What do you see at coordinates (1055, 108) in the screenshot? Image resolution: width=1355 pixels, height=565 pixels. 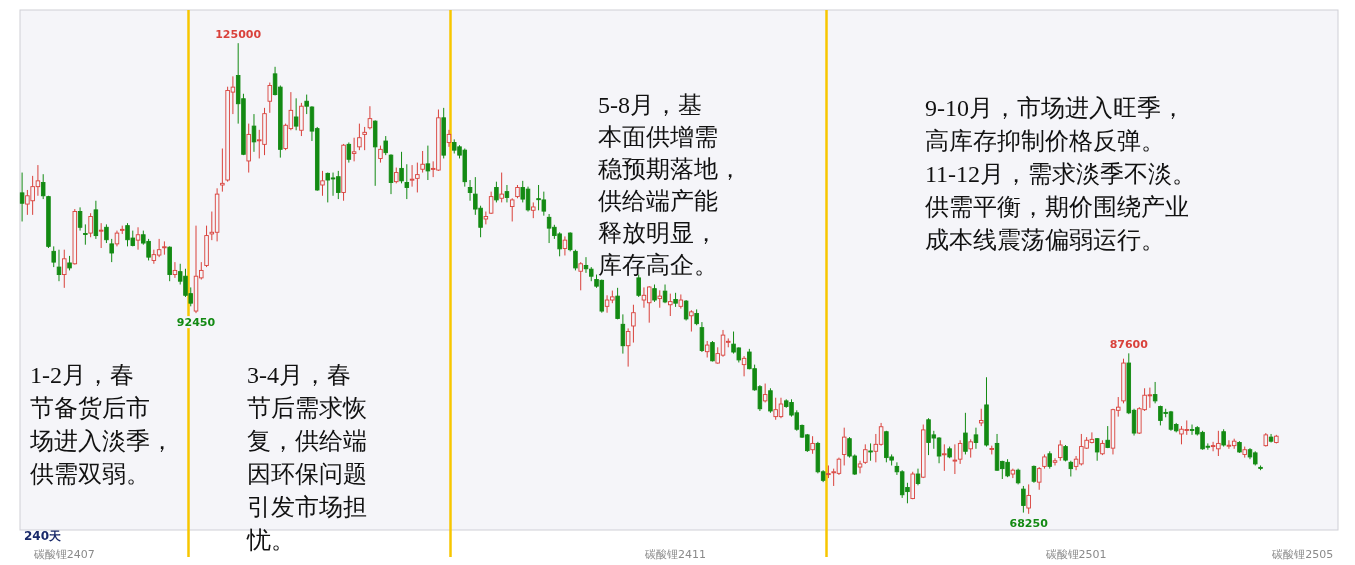 I see `annotation: 9-10月，市场进入旺季，` at bounding box center [1055, 108].